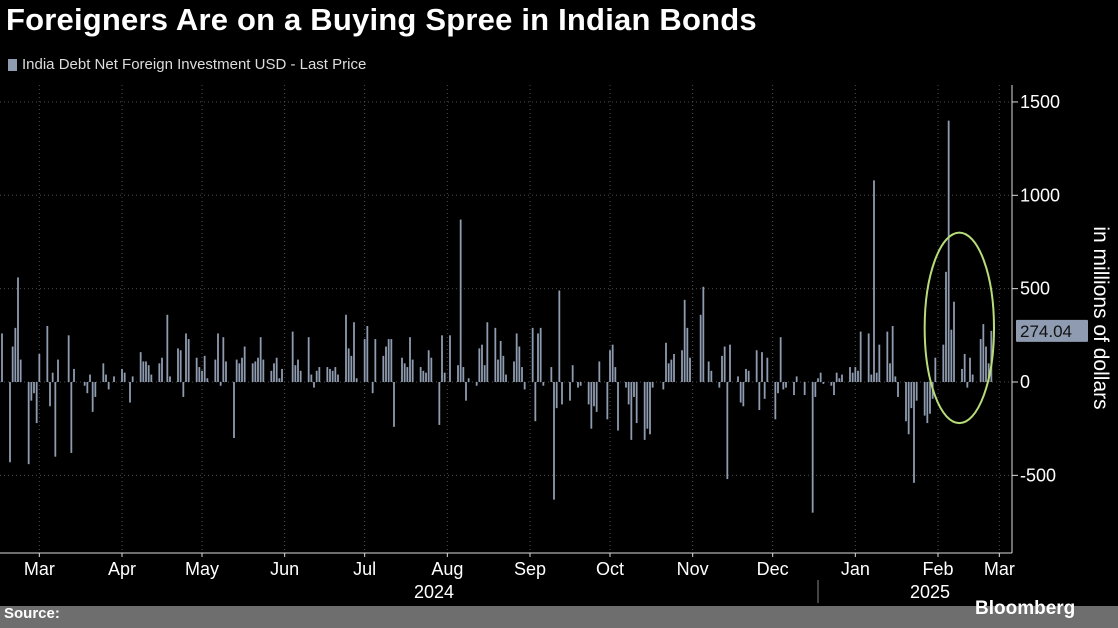  What do you see at coordinates (1100, 317) in the screenshot?
I see `y-axis-label: in millions of dollars` at bounding box center [1100, 317].